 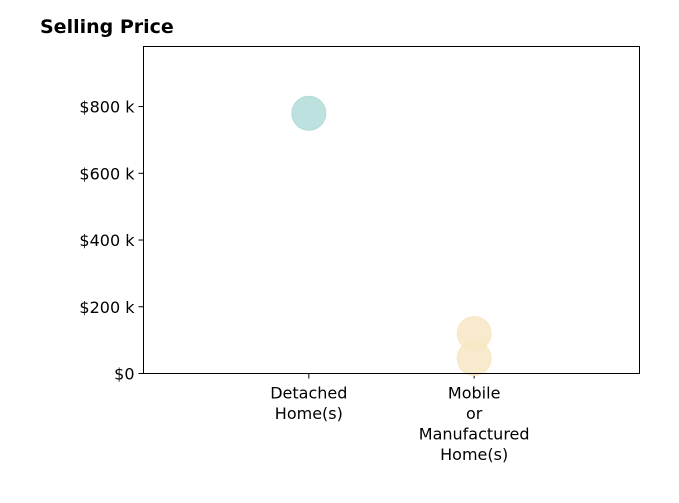 What do you see at coordinates (107, 107) in the screenshot?
I see `y-tick-label: $800 k` at bounding box center [107, 107].